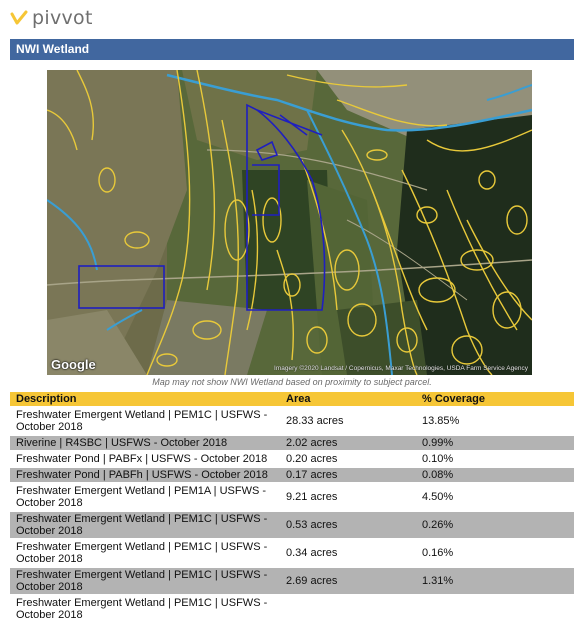 This screenshot has width=582, height=630. Describe the element at coordinates (19, 17) in the screenshot. I see `chevron-logo-icon` at that location.